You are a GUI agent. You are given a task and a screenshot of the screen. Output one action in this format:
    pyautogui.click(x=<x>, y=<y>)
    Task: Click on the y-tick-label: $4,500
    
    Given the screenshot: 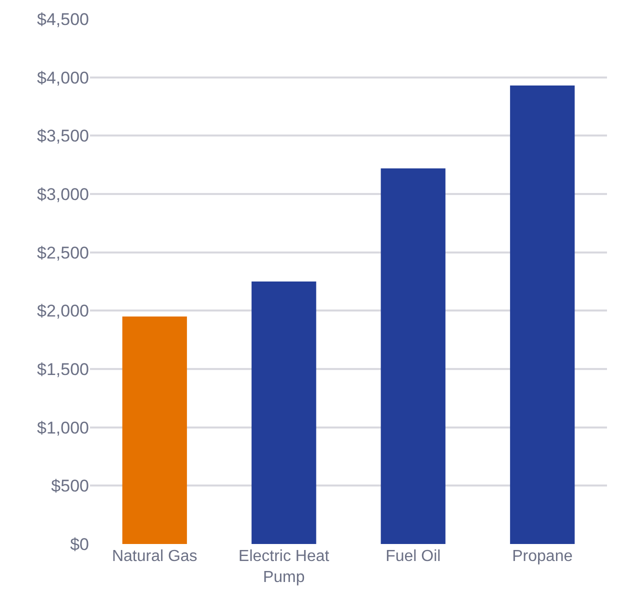 What is the action you would take?
    pyautogui.click(x=63, y=19)
    